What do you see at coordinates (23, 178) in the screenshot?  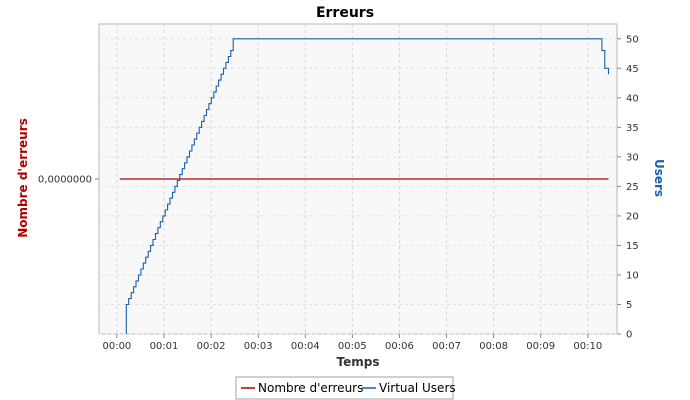 I see `left-axis-label: Nombre d'erreurs` at bounding box center [23, 178].